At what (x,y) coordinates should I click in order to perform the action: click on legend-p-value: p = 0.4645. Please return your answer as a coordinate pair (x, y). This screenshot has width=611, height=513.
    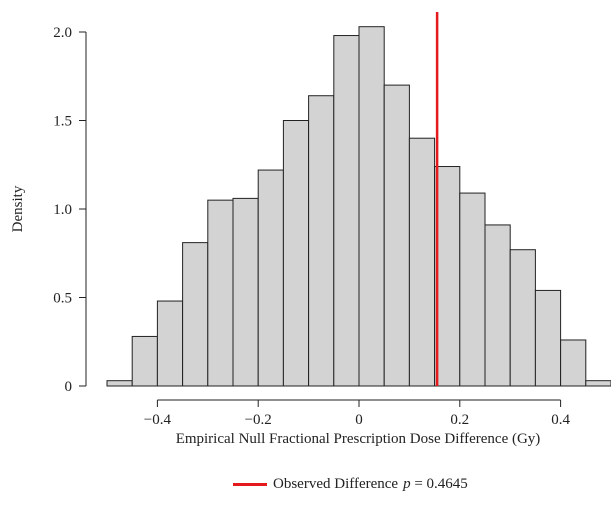
    Looking at the image, I should click on (435, 484).